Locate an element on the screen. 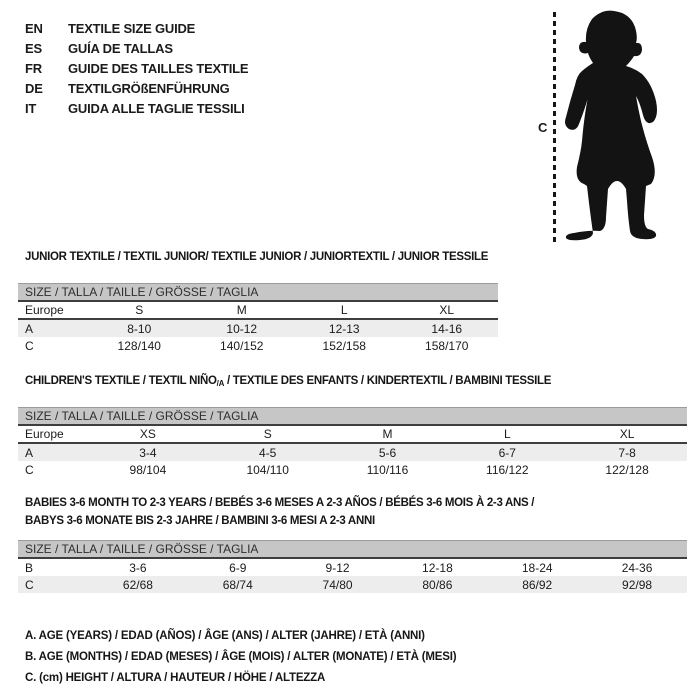 The width and height of the screenshot is (700, 700). height-measure-label: C is located at coordinates (543, 127).